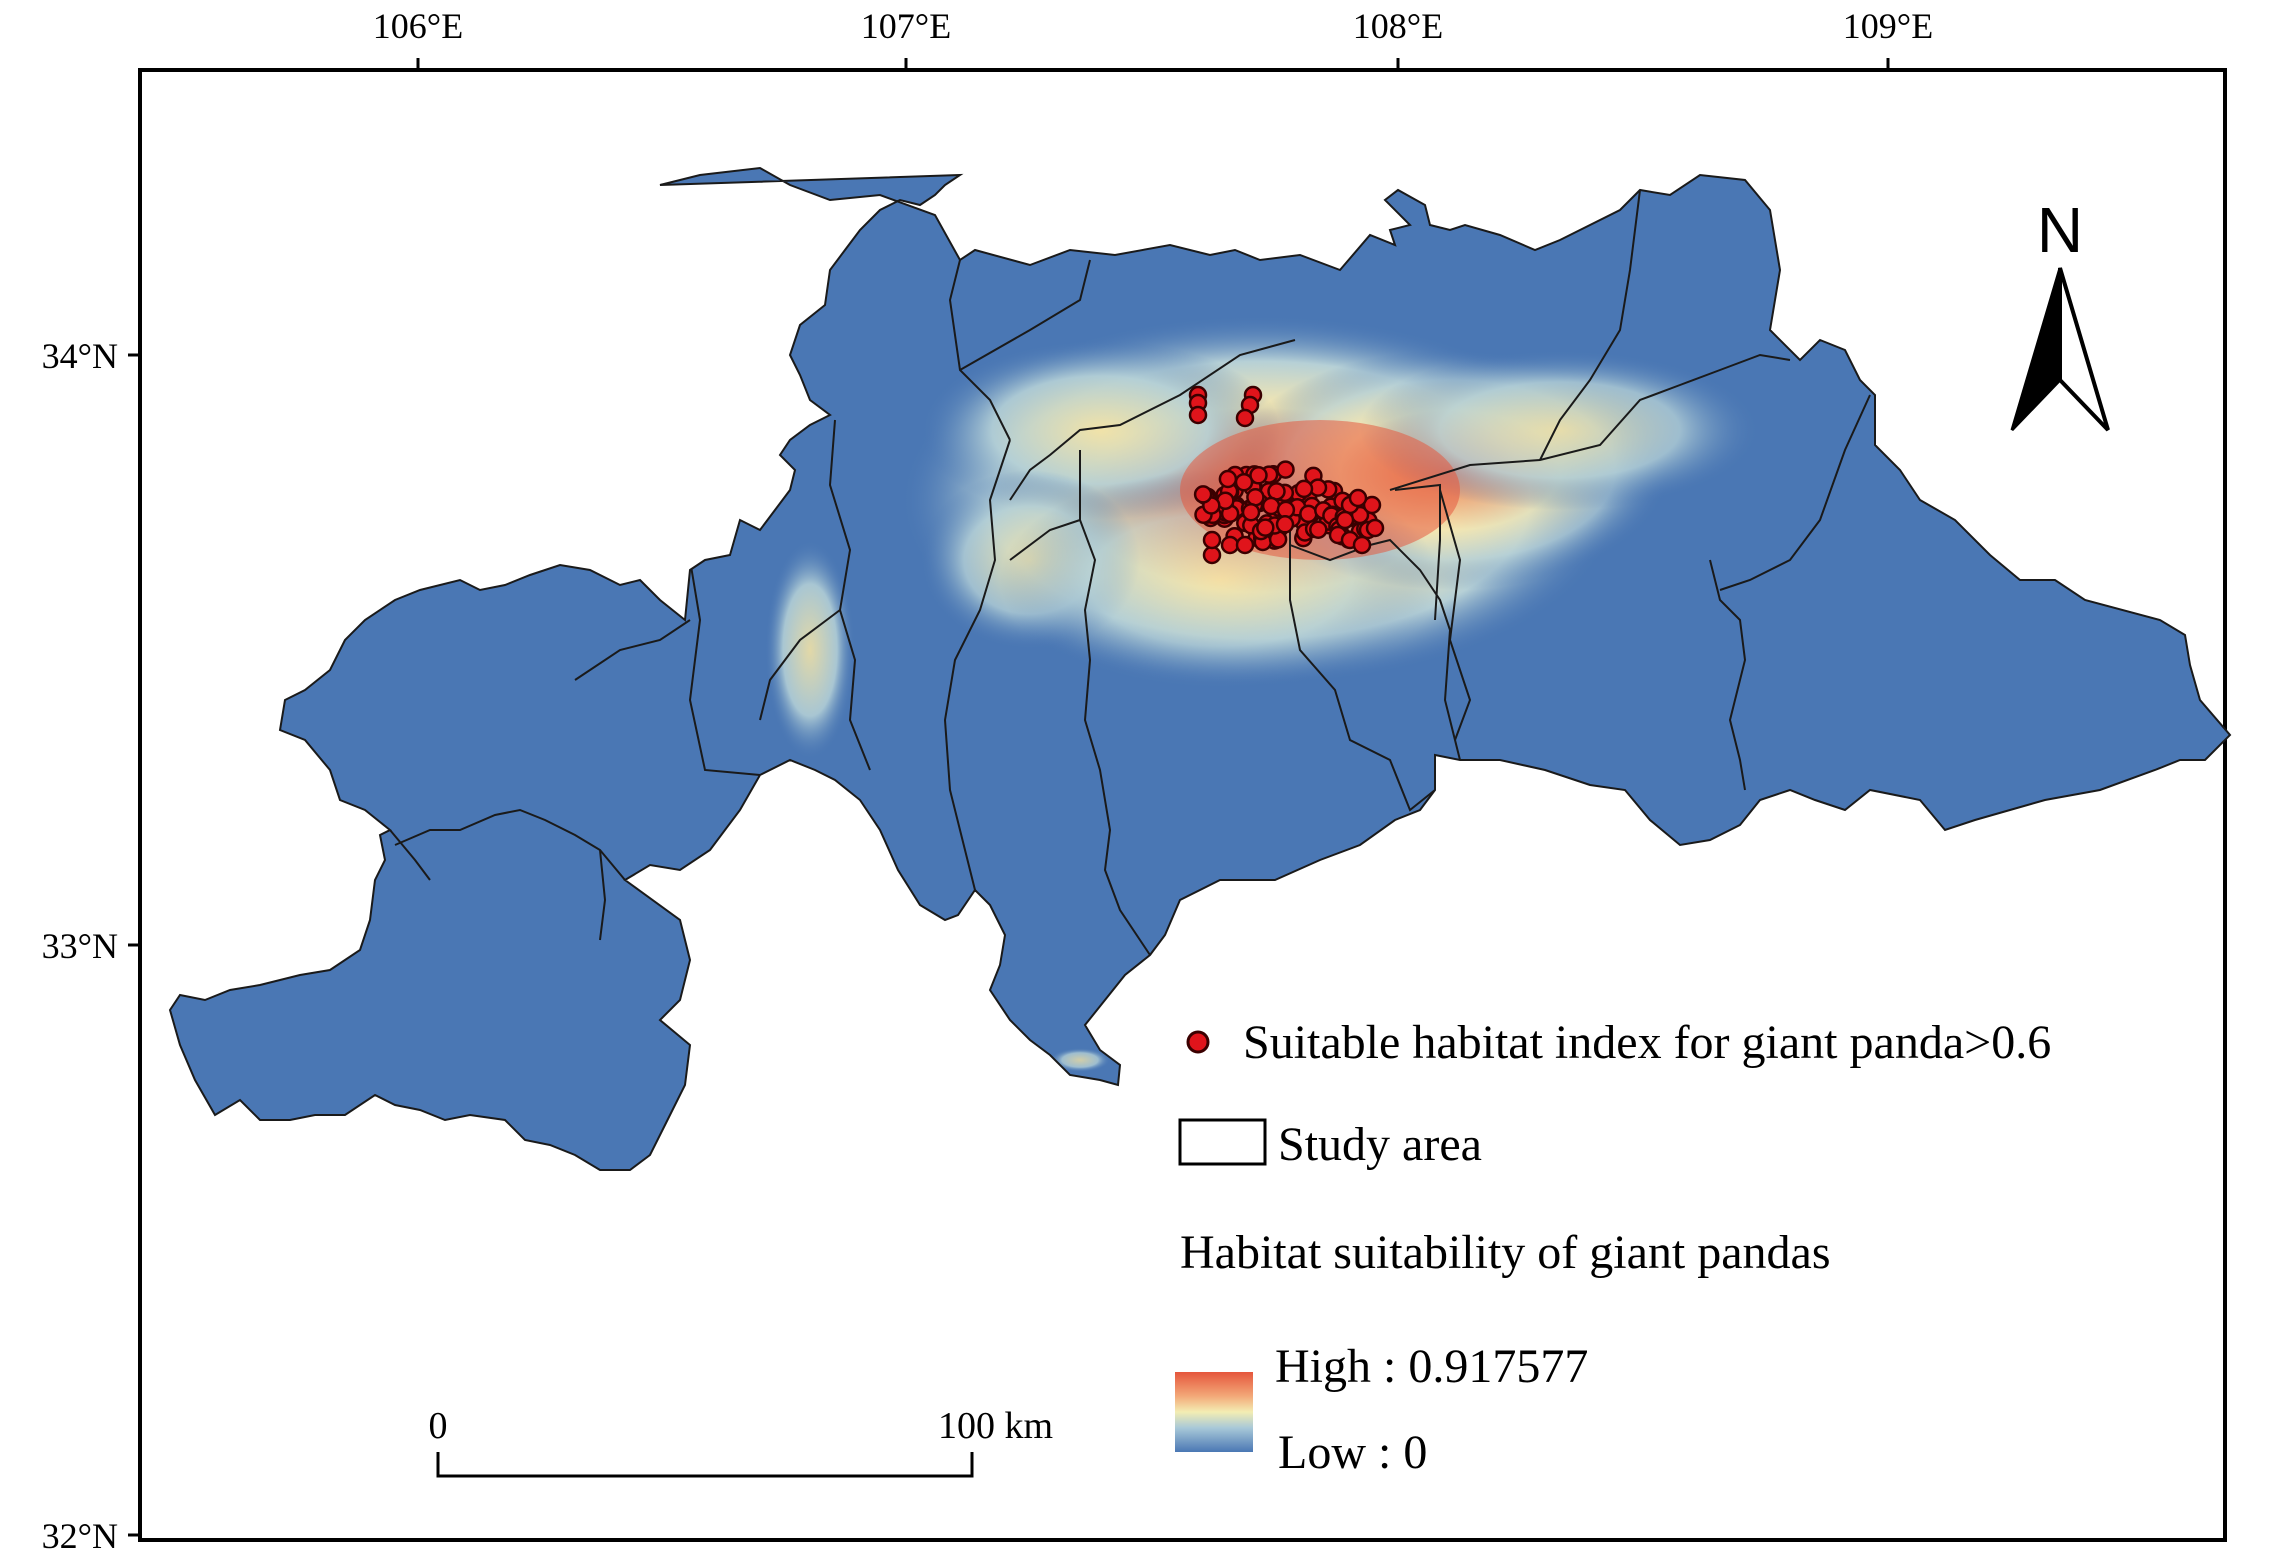 The width and height of the screenshot is (2292, 1563). What do you see at coordinates (1505, 1252) in the screenshot?
I see `legend-raster-title: Habitat suitability of giant pandas` at bounding box center [1505, 1252].